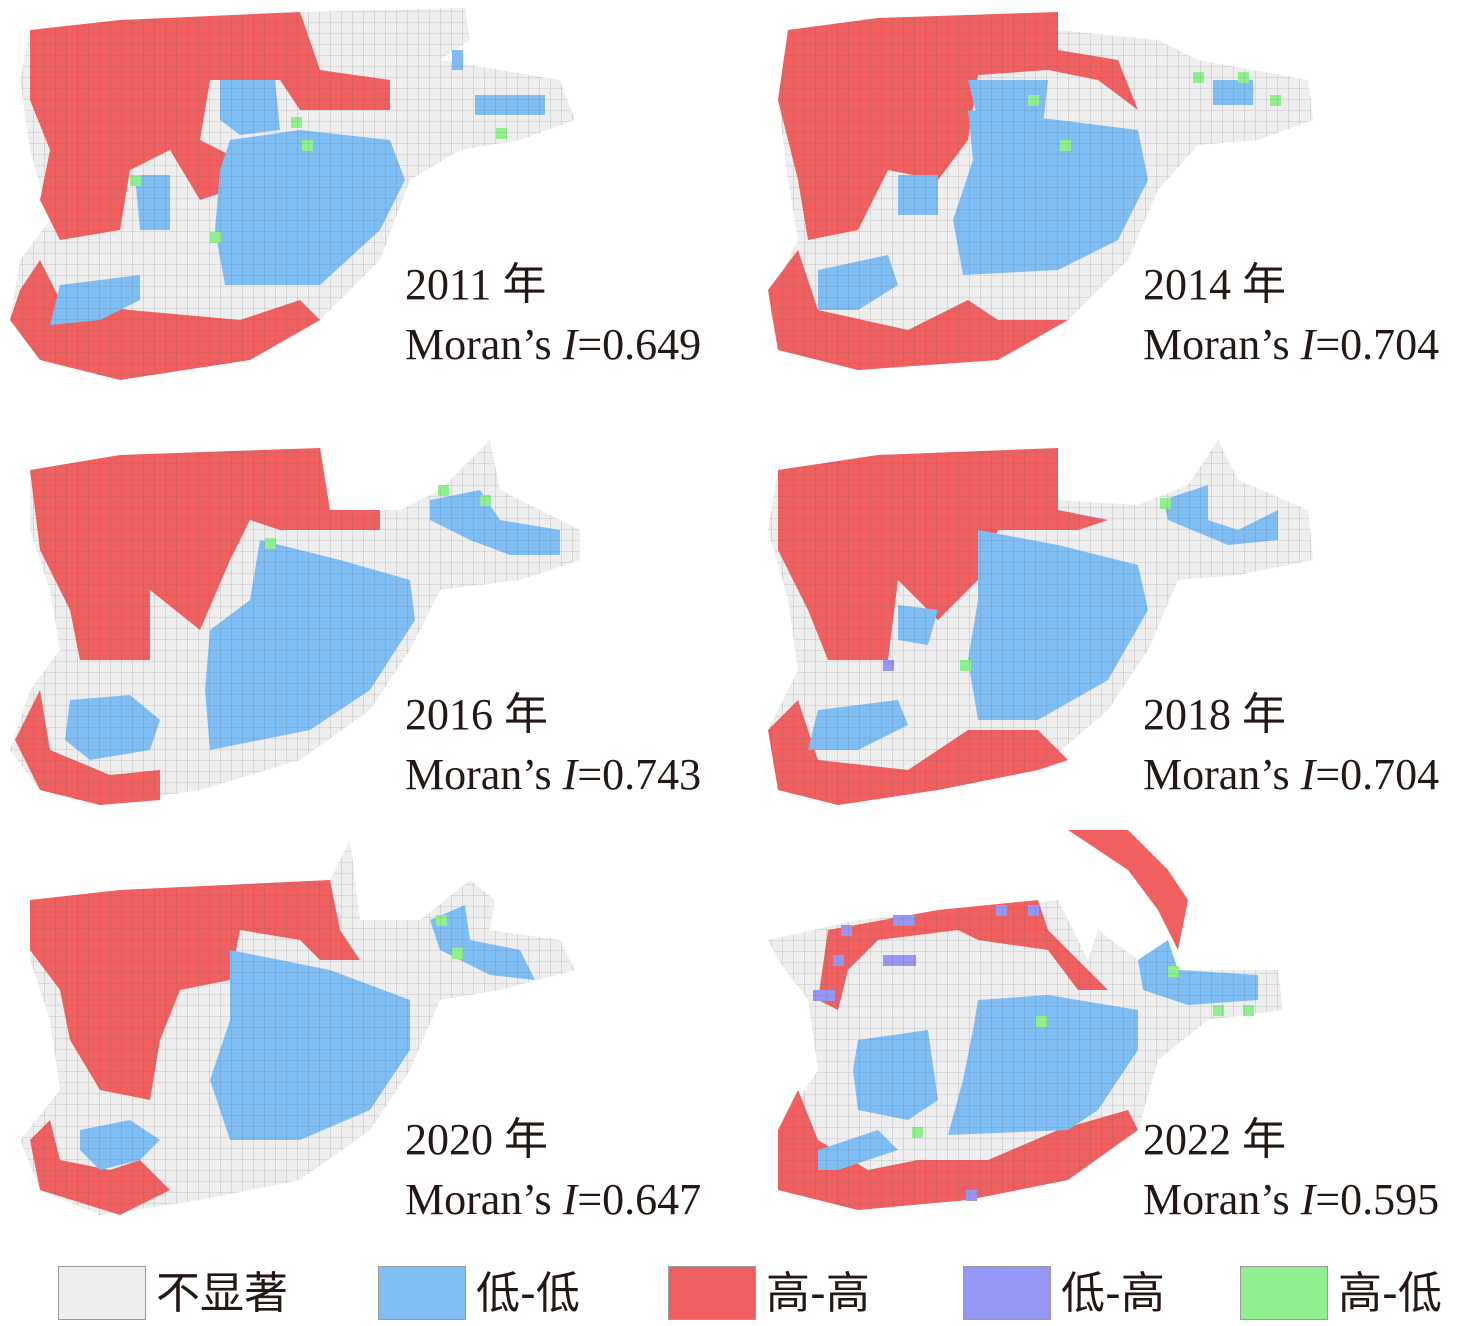 Image resolution: width=1476 pixels, height=1326 pixels. What do you see at coordinates (476, 1139) in the screenshot?
I see `year-label: 2020 年` at bounding box center [476, 1139].